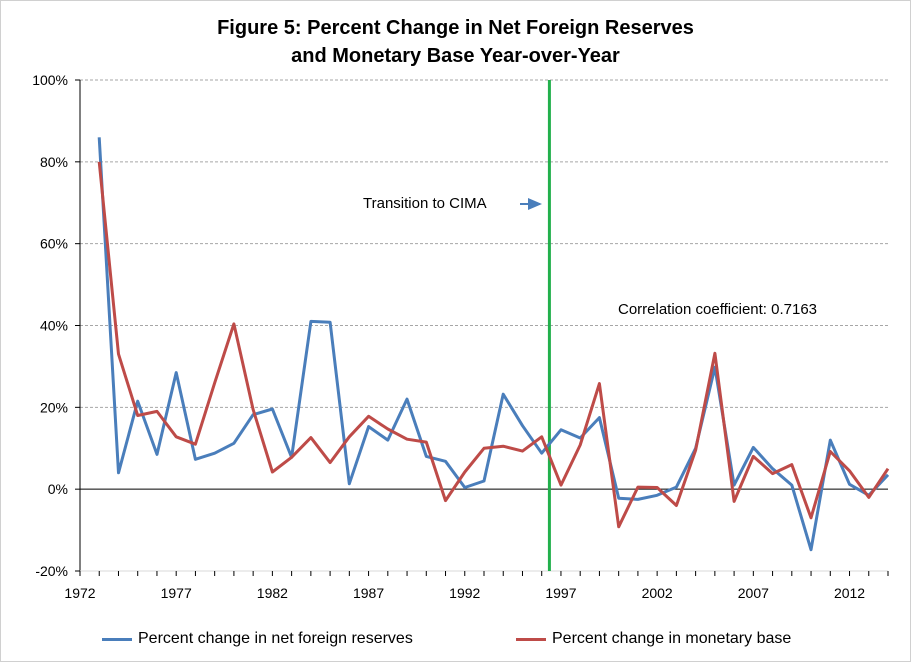 The image size is (911, 662). What do you see at coordinates (717, 309) in the screenshot?
I see `correlation-annotation: Correlation coefficient: 0.7163` at bounding box center [717, 309].